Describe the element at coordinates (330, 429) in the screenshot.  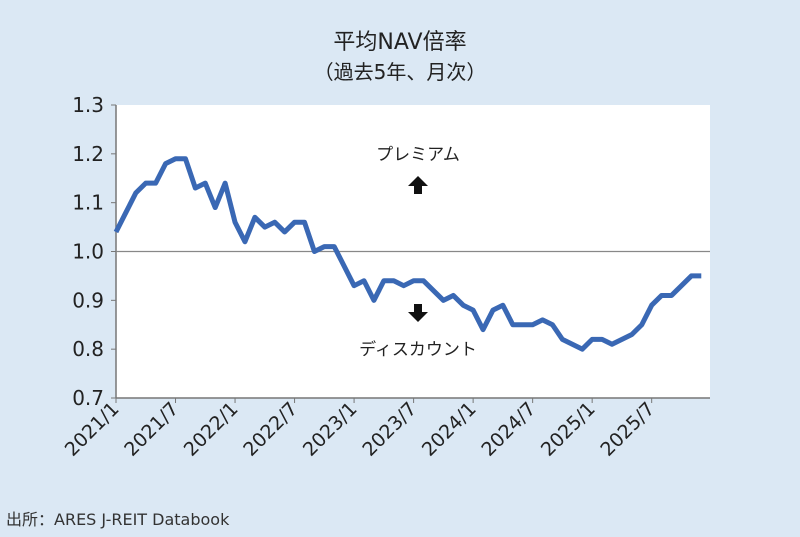
I see `x-tick-label: 2023/1` at that location.